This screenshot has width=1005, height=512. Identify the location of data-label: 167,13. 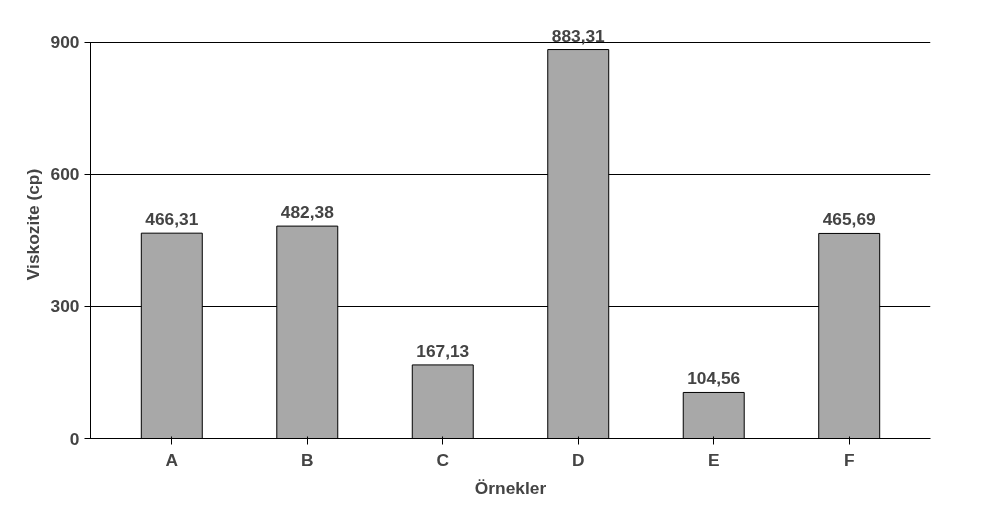
(443, 350).